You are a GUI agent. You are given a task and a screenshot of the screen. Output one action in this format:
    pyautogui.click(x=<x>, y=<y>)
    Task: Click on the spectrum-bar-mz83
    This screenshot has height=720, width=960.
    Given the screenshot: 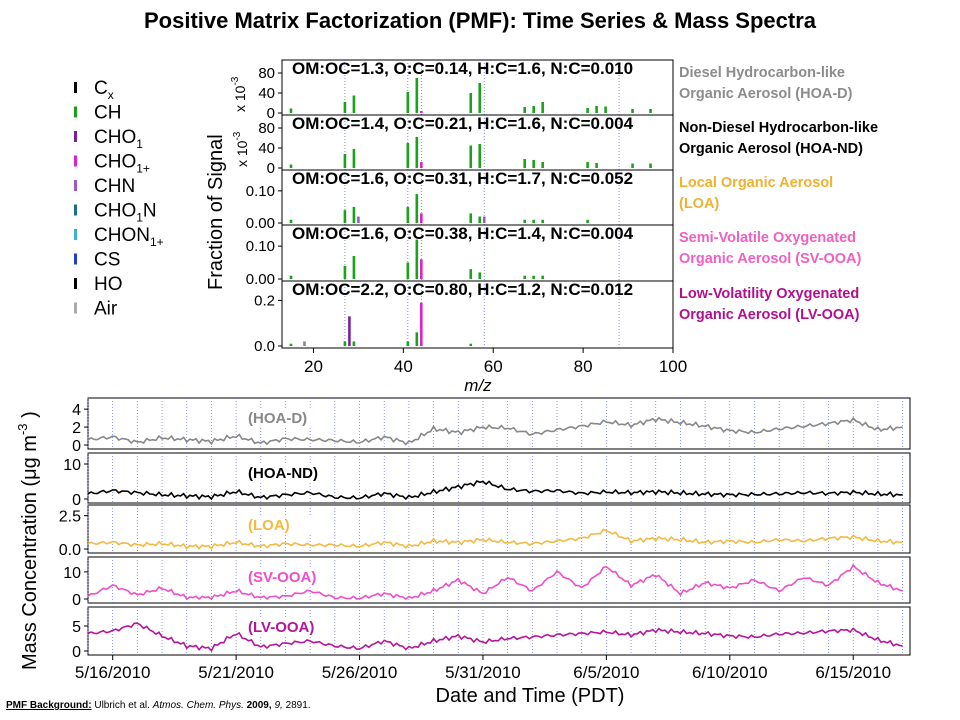 What is the action you would take?
    pyautogui.click(x=596, y=165)
    